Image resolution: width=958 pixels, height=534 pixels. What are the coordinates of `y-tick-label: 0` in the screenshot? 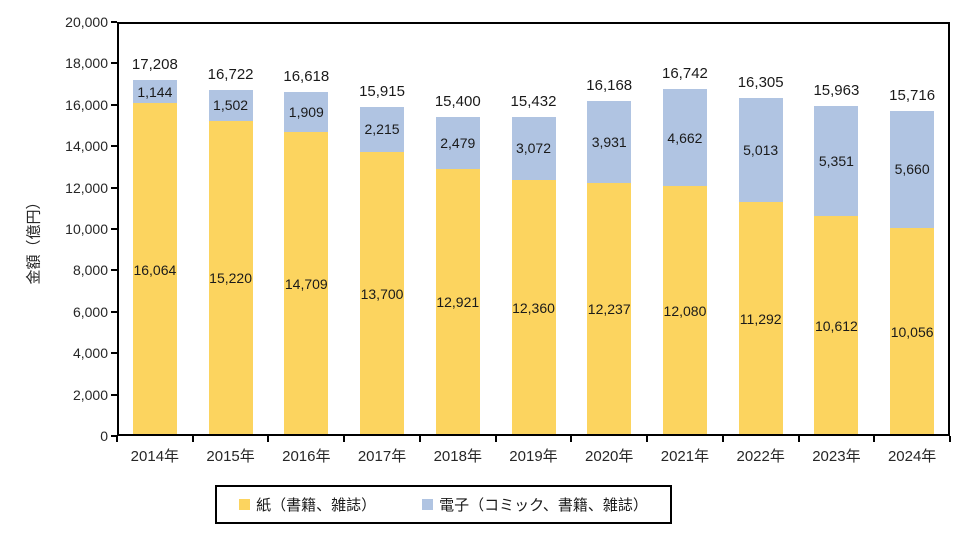 It's located at (104, 436).